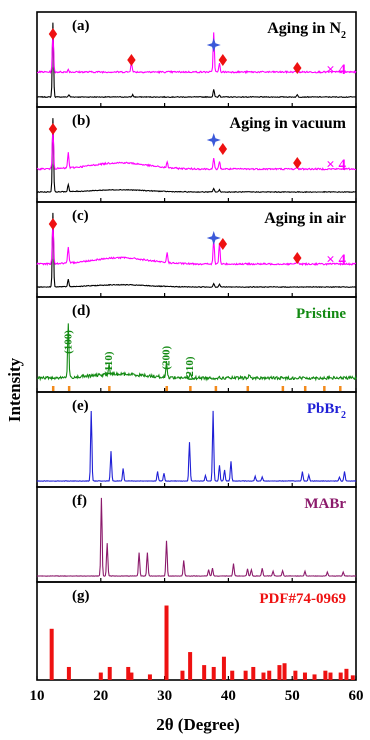 This screenshot has width=370, height=740. Describe the element at coordinates (197, 696) in the screenshot. I see `x-axis: 10 20 30 40 50 60` at that location.